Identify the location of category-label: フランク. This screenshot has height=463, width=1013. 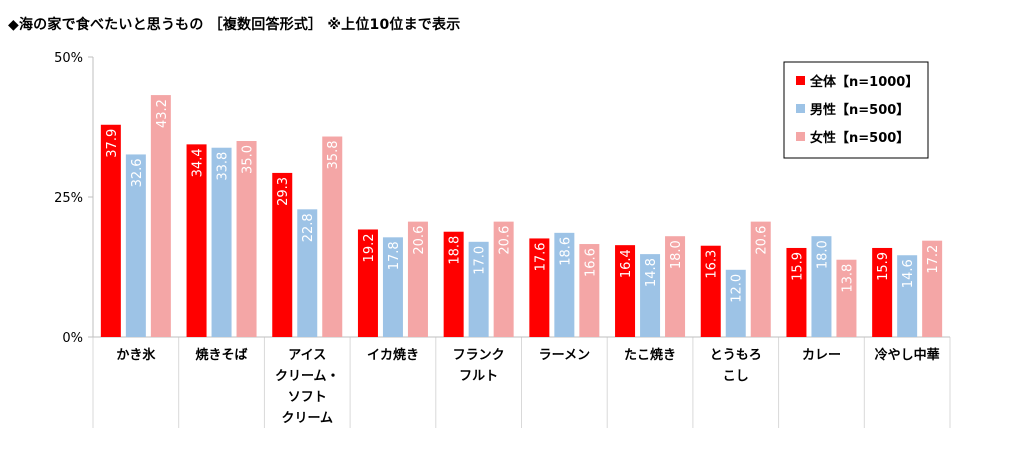
(479, 355).